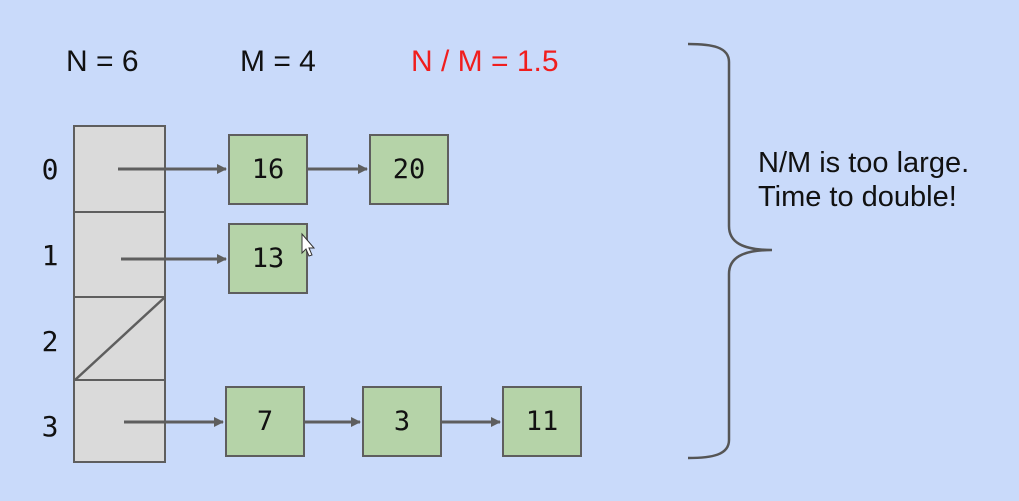  I want to click on bucket-array, so click(119, 294).